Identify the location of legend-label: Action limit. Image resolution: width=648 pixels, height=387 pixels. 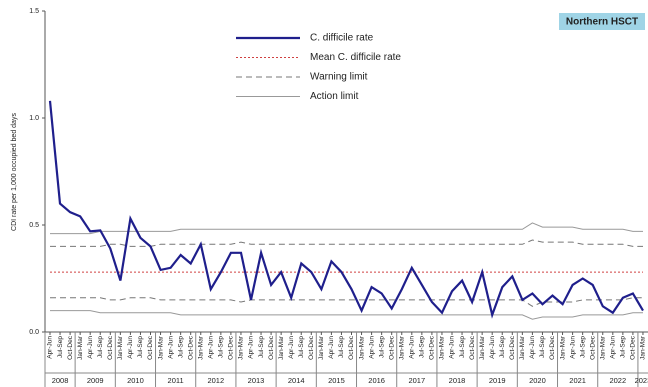
(334, 96).